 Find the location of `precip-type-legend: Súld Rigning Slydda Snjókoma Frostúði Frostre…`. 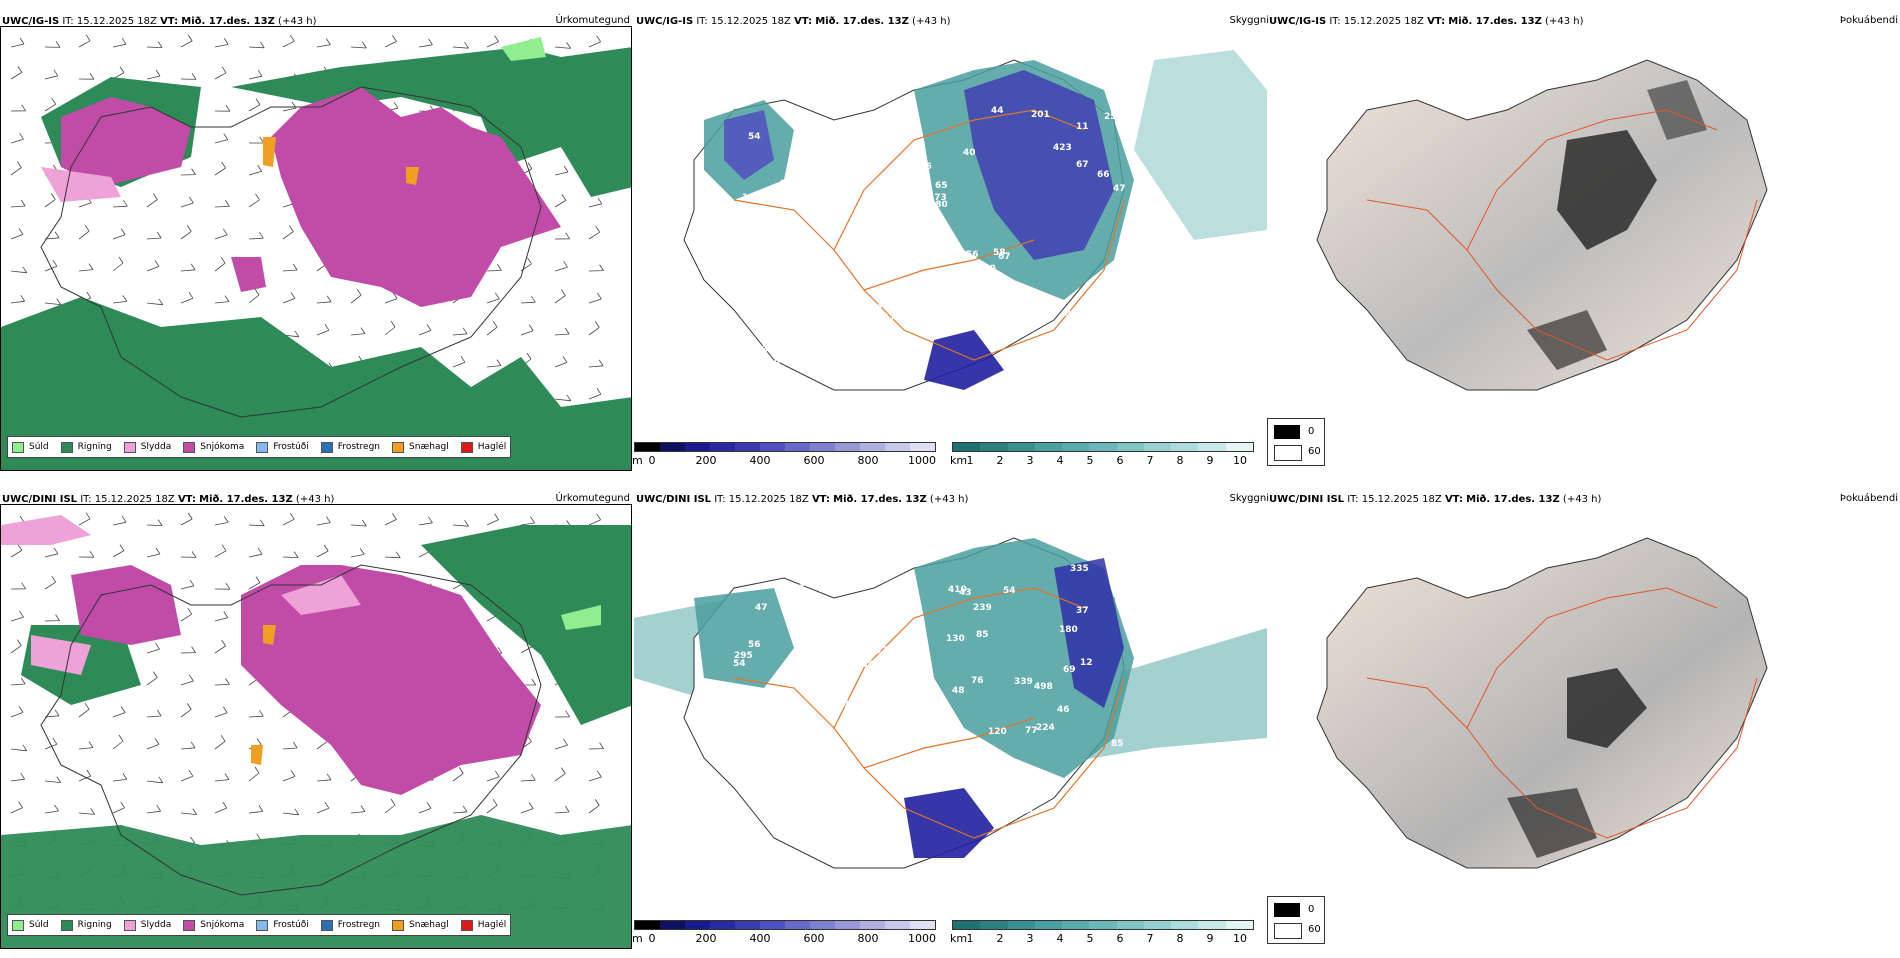

precip-type-legend: Súld Rigning Slydda Snjókoma Frostúði Frostre… is located at coordinates (259, 447).